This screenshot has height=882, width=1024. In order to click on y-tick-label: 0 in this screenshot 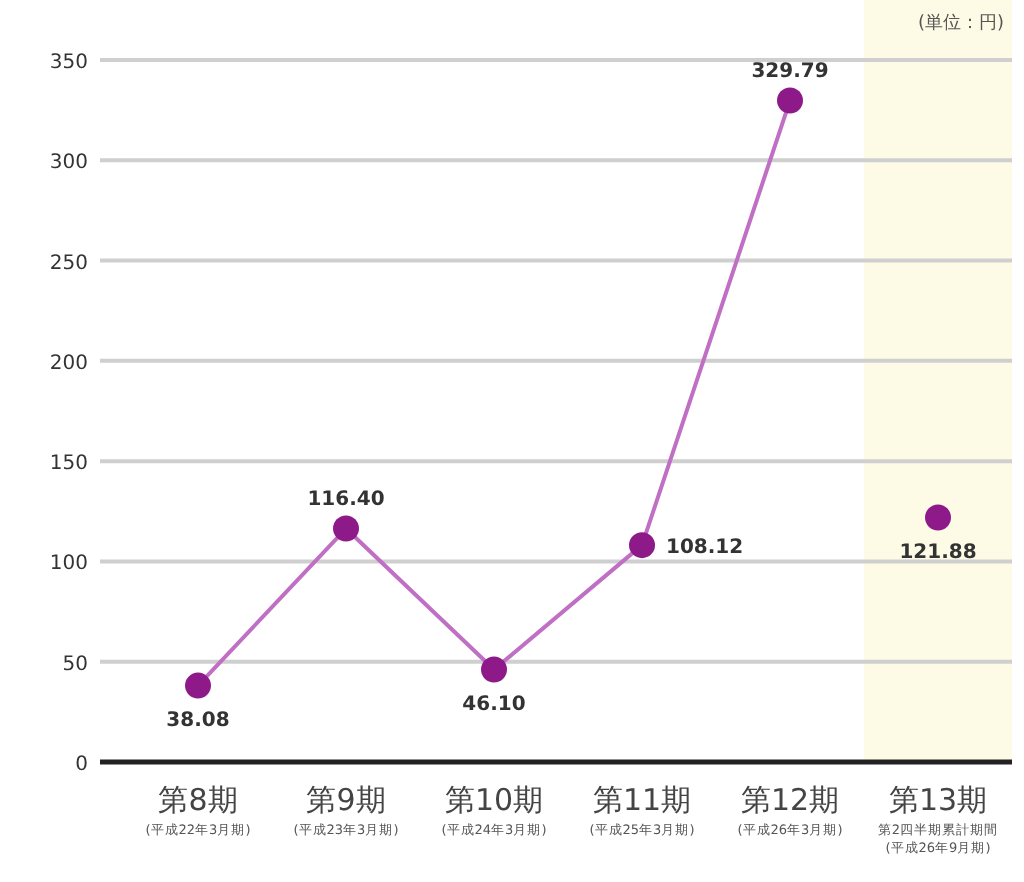, I will do `click(81, 765)`.